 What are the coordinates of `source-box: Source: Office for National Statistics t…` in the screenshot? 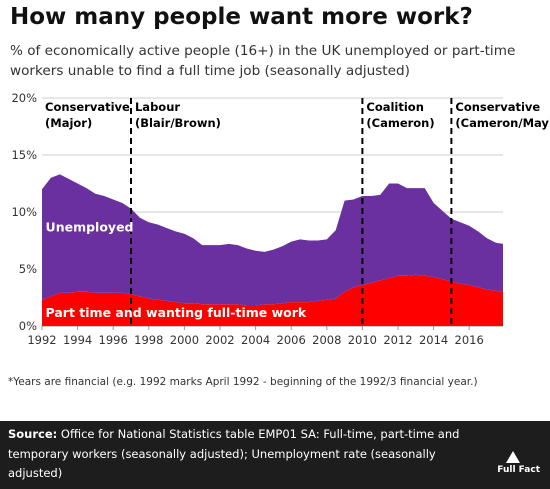 It's located at (275, 455).